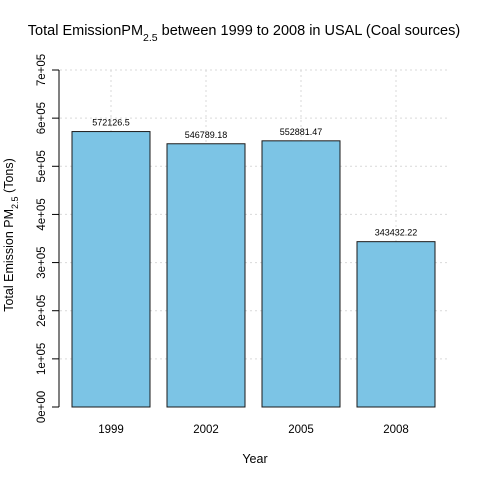  What do you see at coordinates (396, 324) in the screenshot?
I see `bar-2008` at bounding box center [396, 324].